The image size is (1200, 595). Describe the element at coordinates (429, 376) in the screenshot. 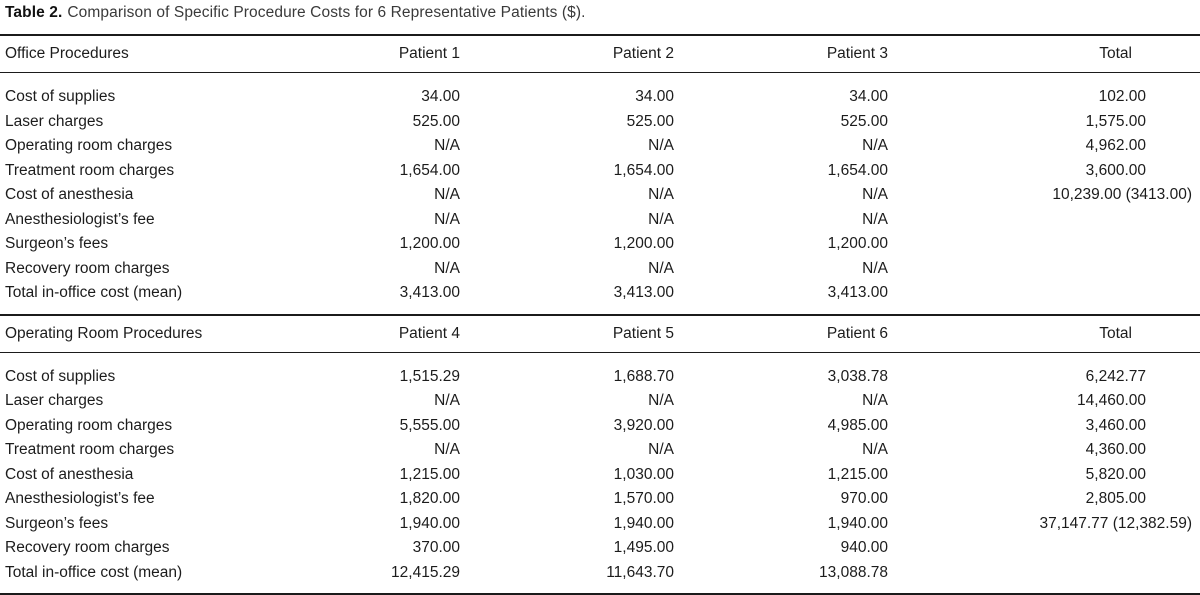

I see `cost-value: 1,515.29` at that location.